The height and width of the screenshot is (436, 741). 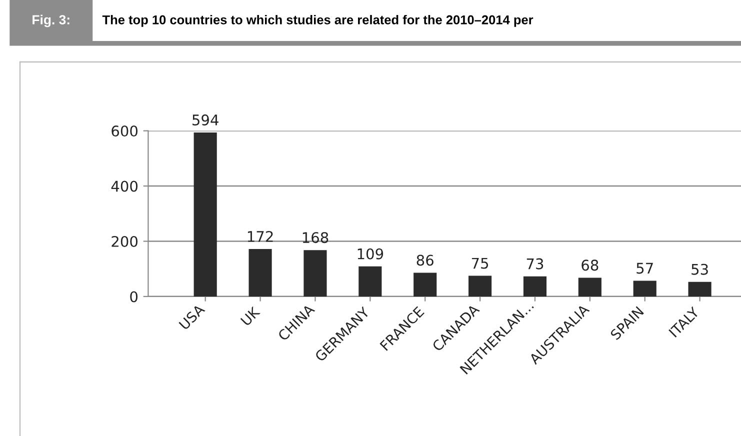 What do you see at coordinates (124, 186) in the screenshot?
I see `y-tick-label: 400` at bounding box center [124, 186].